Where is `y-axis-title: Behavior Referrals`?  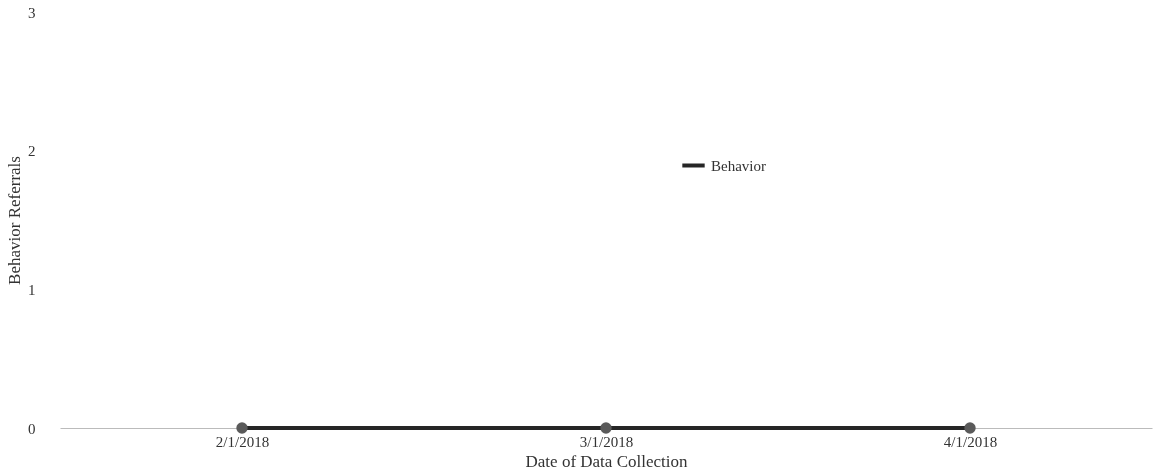
y-axis-title: Behavior Referrals is located at coordinates (14, 220).